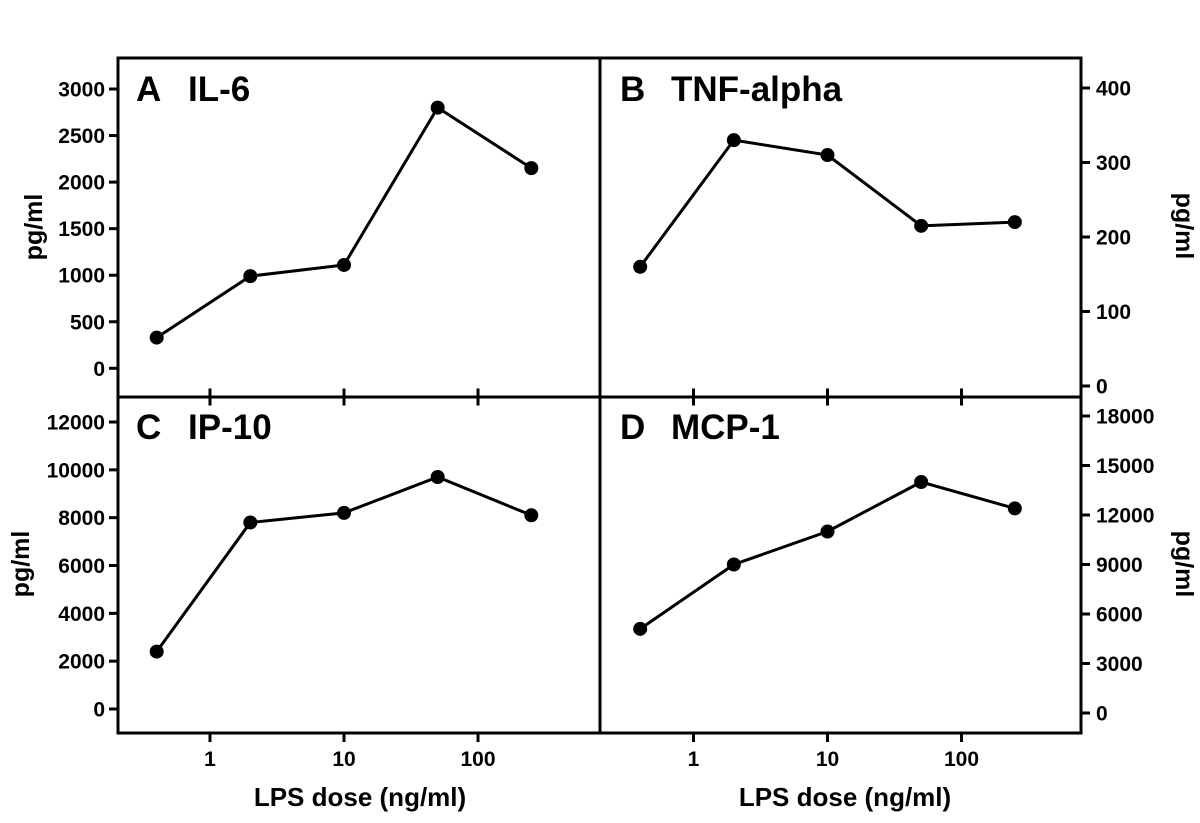 This screenshot has width=1200, height=823. What do you see at coordinates (99, 710) in the screenshot?
I see `panel-c-ytick-label: 0` at bounding box center [99, 710].